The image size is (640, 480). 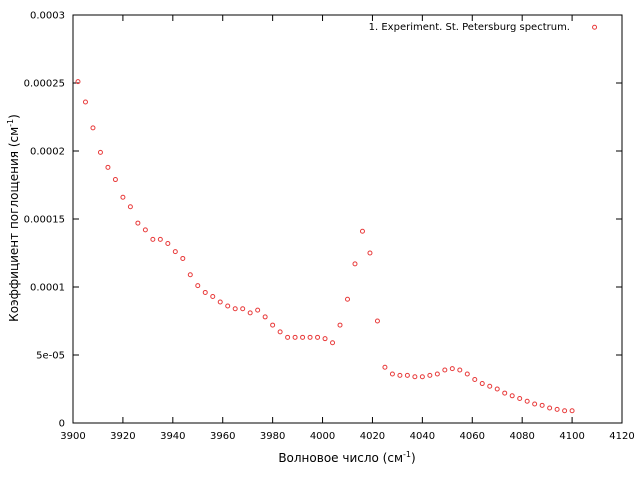 I want to click on legend: 1. Experiment. St. Petersburg spectrum., so click(x=469, y=27).